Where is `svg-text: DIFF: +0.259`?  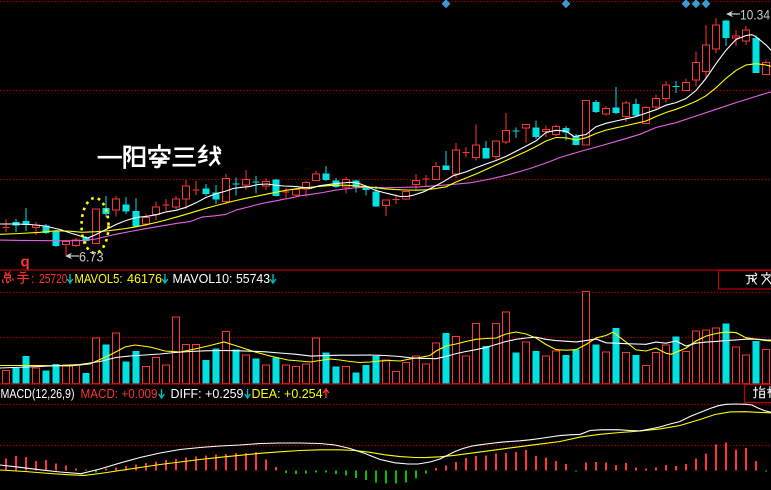
svg-text: DIFF: +0.259 is located at coordinates (207, 394).